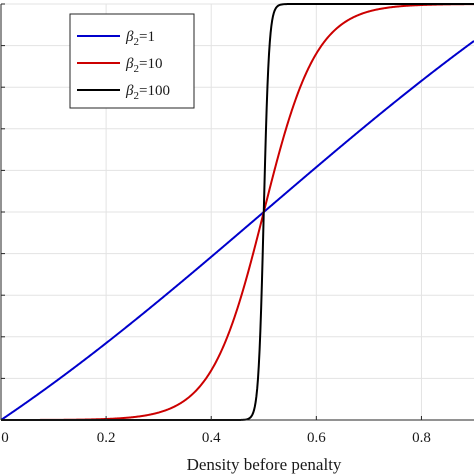 This screenshot has height=474, width=474. What do you see at coordinates (211, 438) in the screenshot?
I see `x-tick-label: 0.4` at bounding box center [211, 438].